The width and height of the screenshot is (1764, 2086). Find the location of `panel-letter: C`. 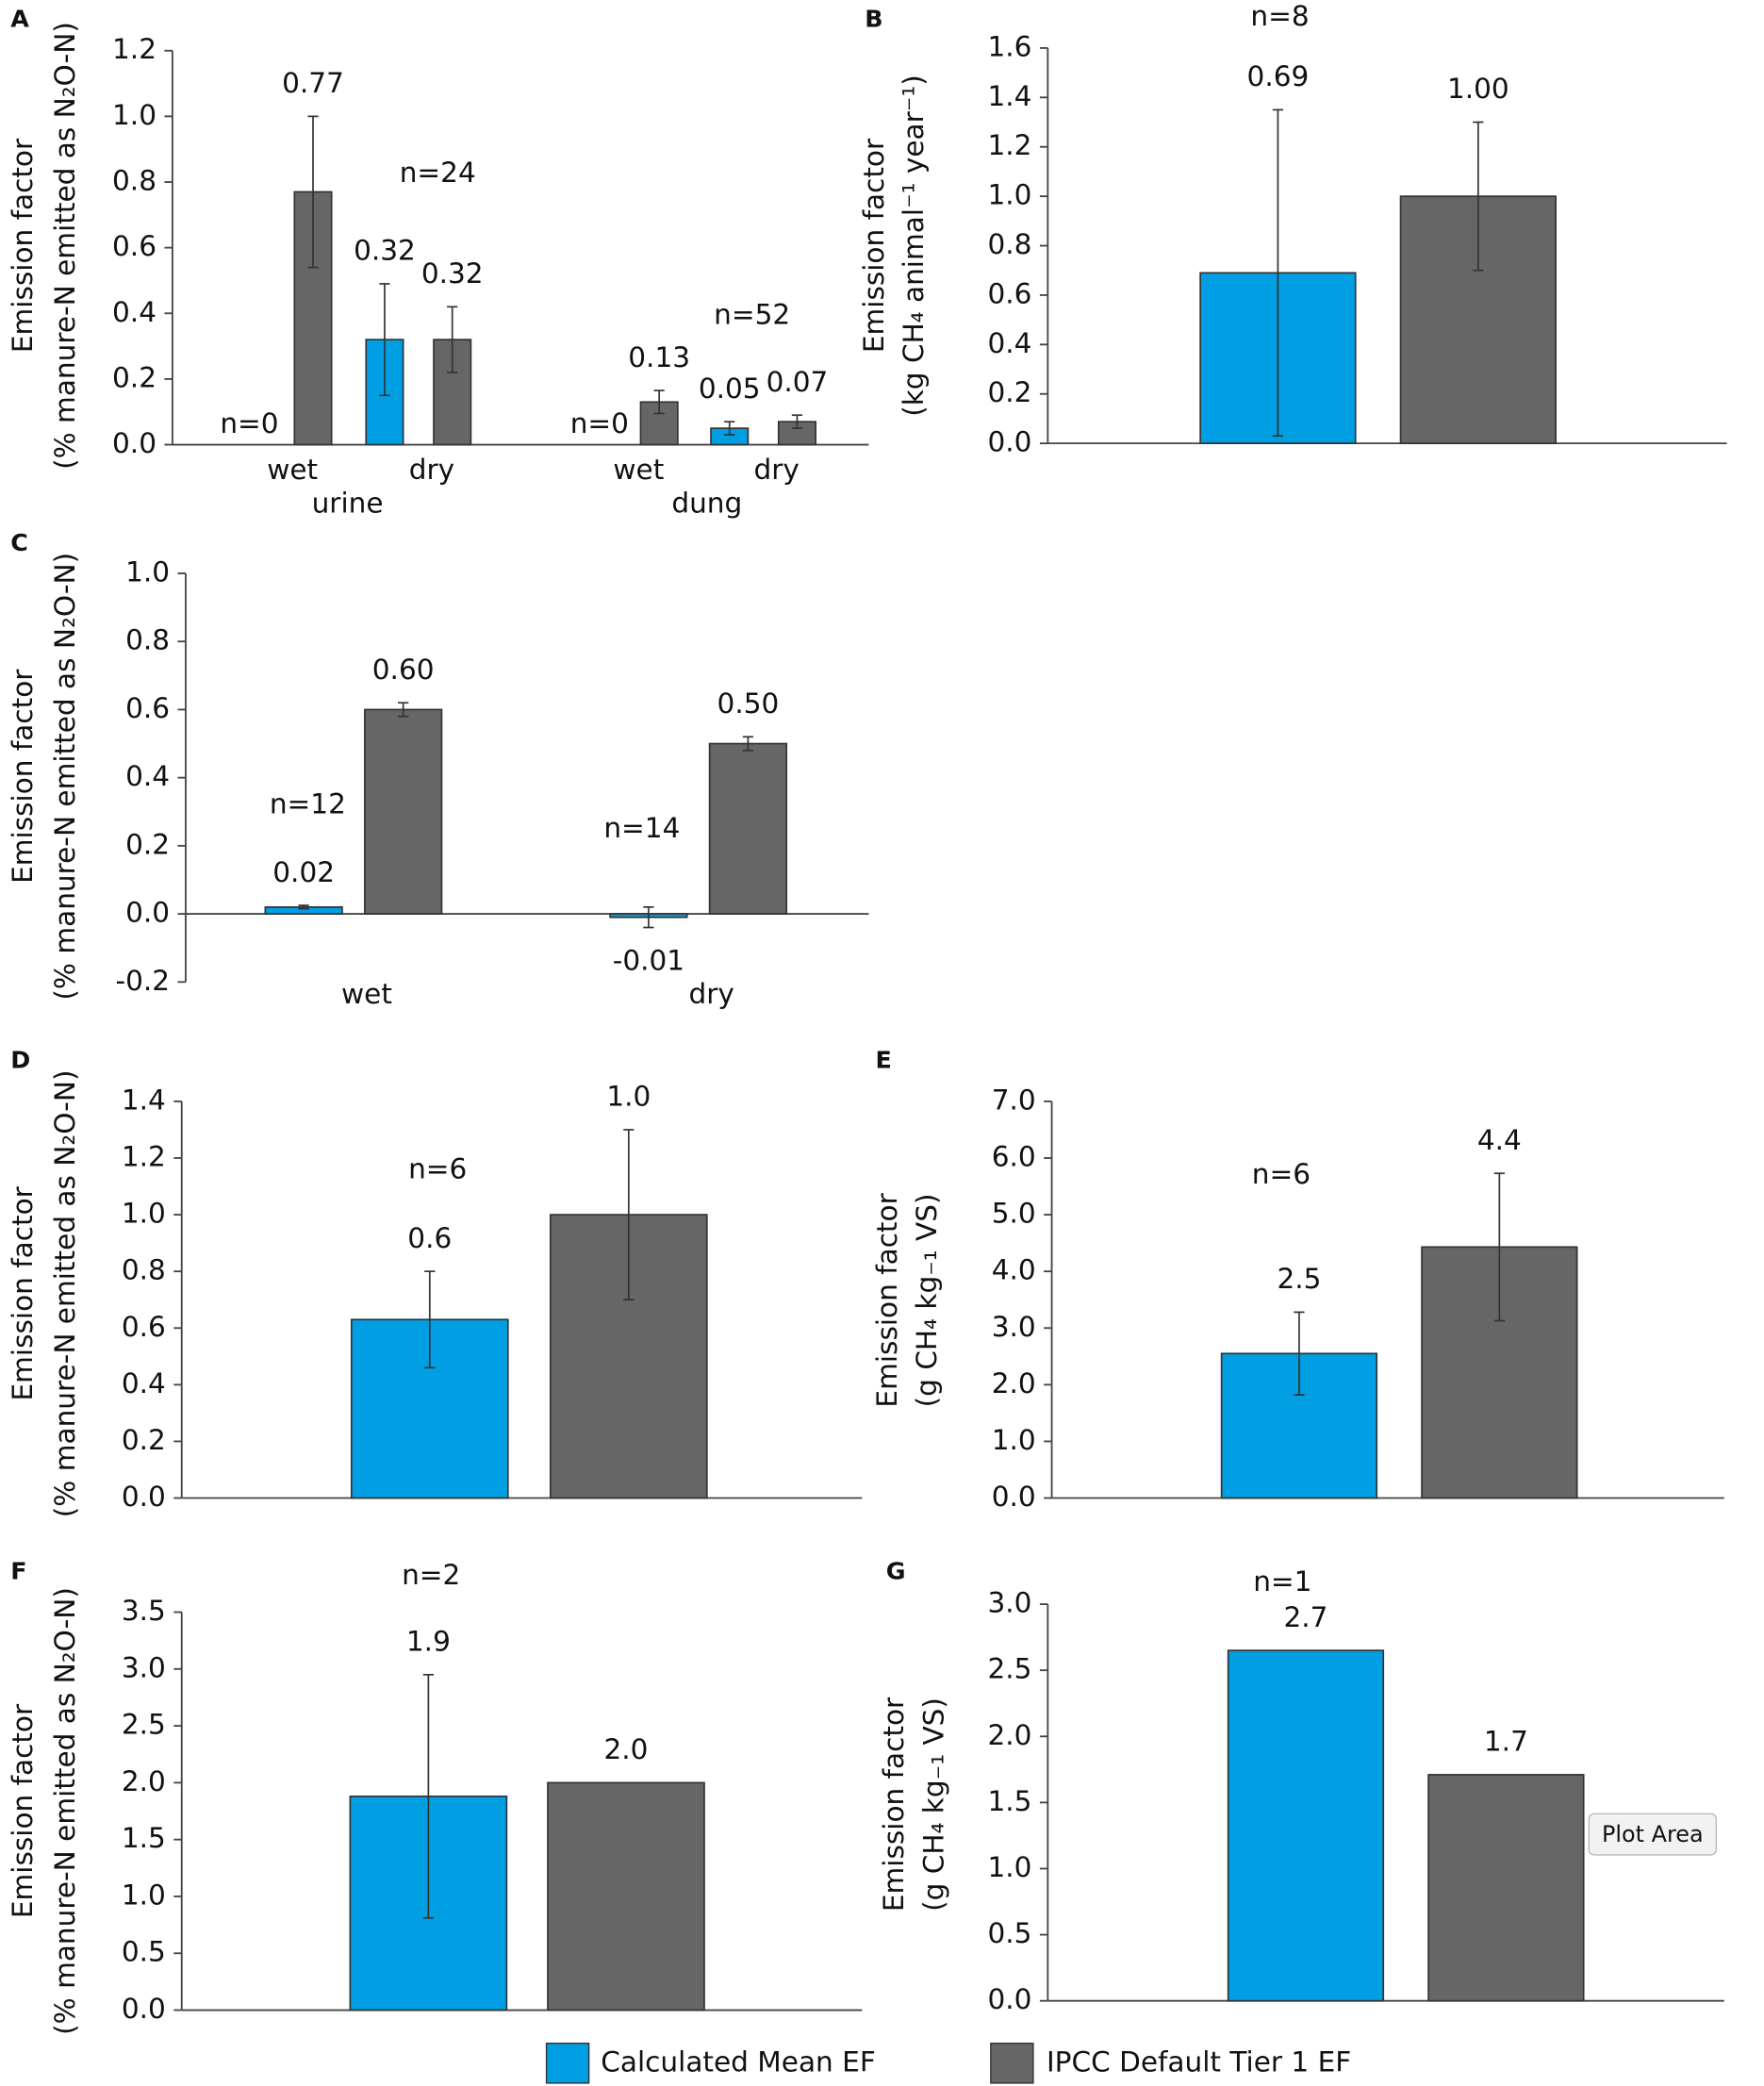

panel-letter: C is located at coordinates (19, 542).